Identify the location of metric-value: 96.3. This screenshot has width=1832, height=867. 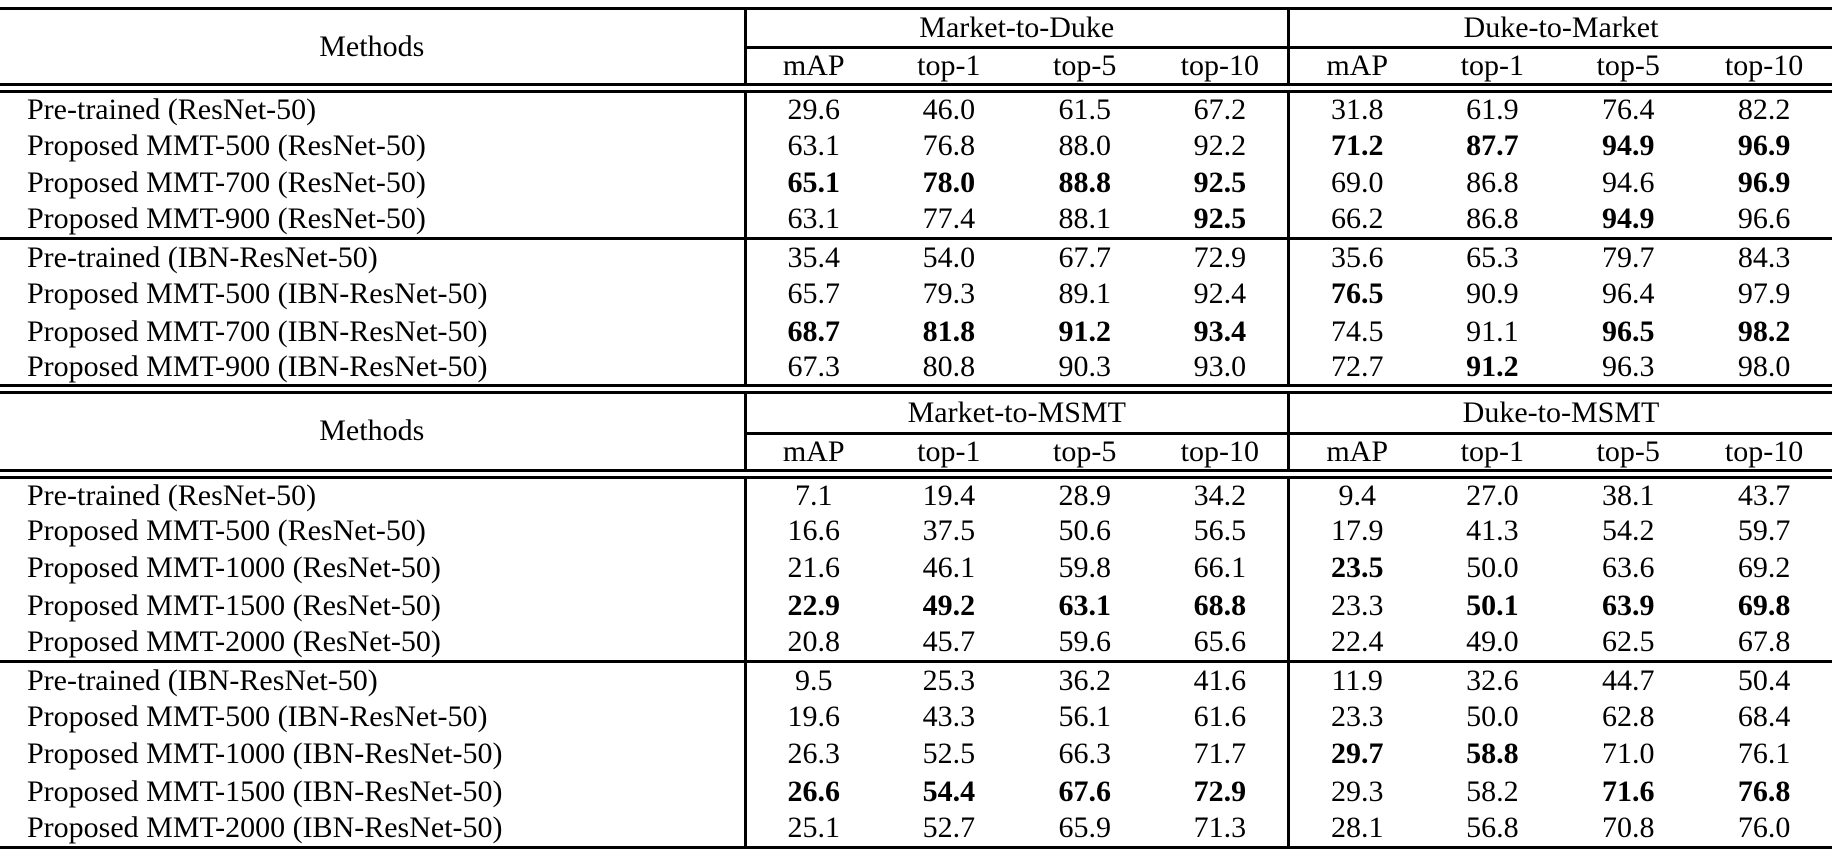
(1628, 367).